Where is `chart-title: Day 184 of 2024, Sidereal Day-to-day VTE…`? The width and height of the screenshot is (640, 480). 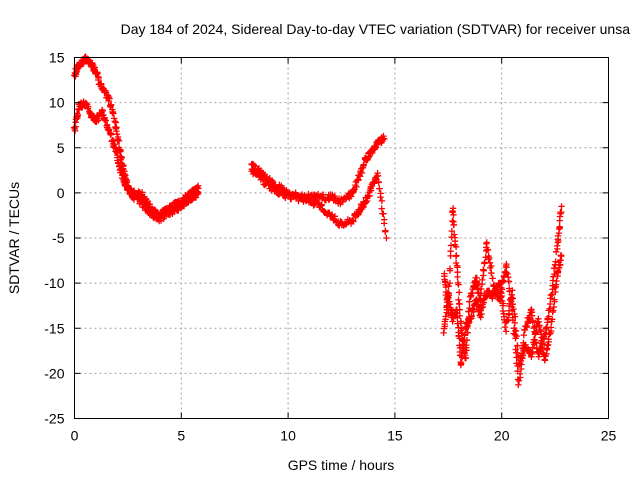
chart-title: Day 184 of 2024, Sidereal Day-to-day VTE… is located at coordinates (376, 29).